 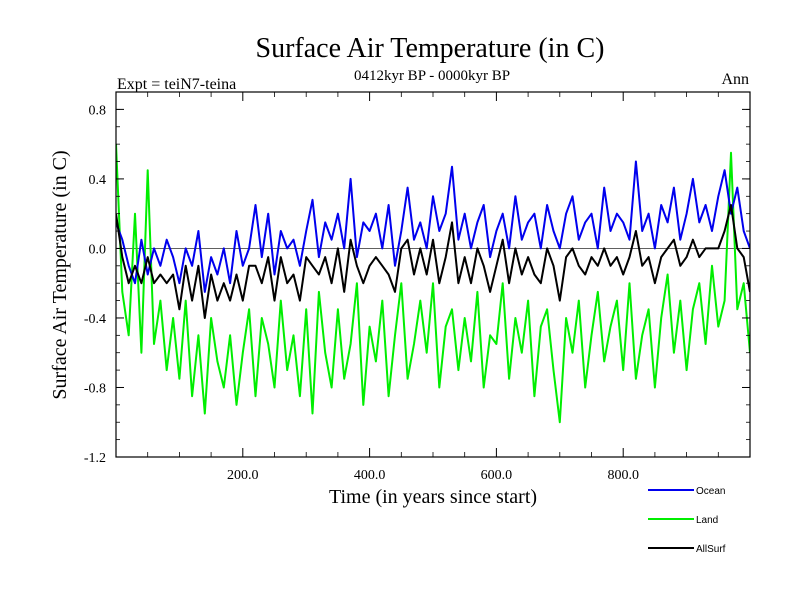 I want to click on y-tick-label: -0.4, so click(x=95, y=319).